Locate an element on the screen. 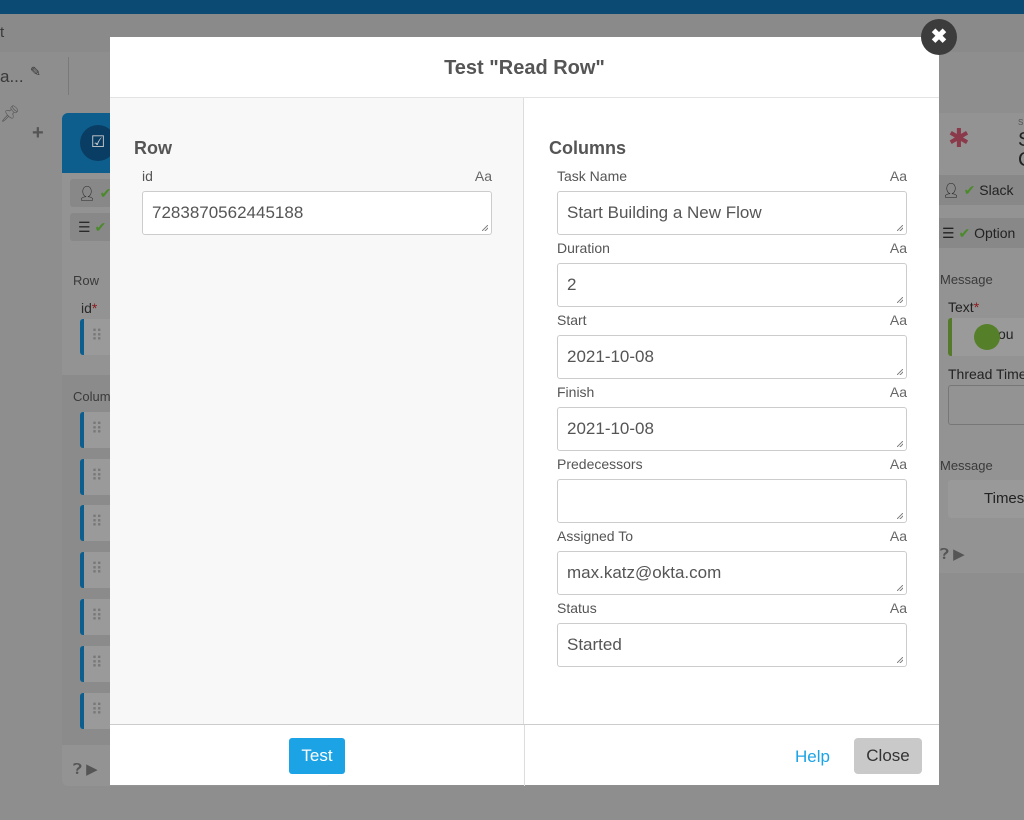  card-title: S is located at coordinates (1021, 140).